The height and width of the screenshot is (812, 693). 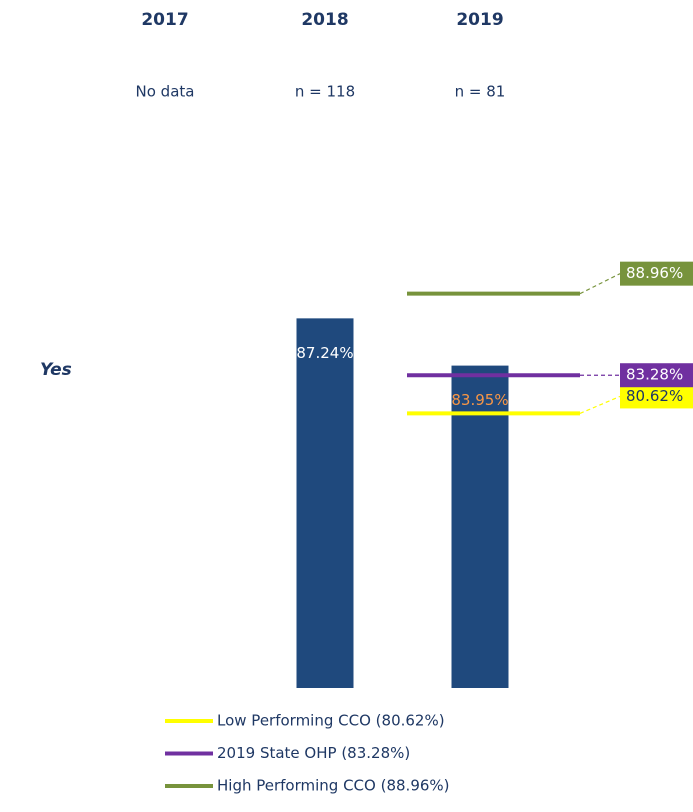 What do you see at coordinates (324, 20) in the screenshot?
I see `year-label: 2018` at bounding box center [324, 20].